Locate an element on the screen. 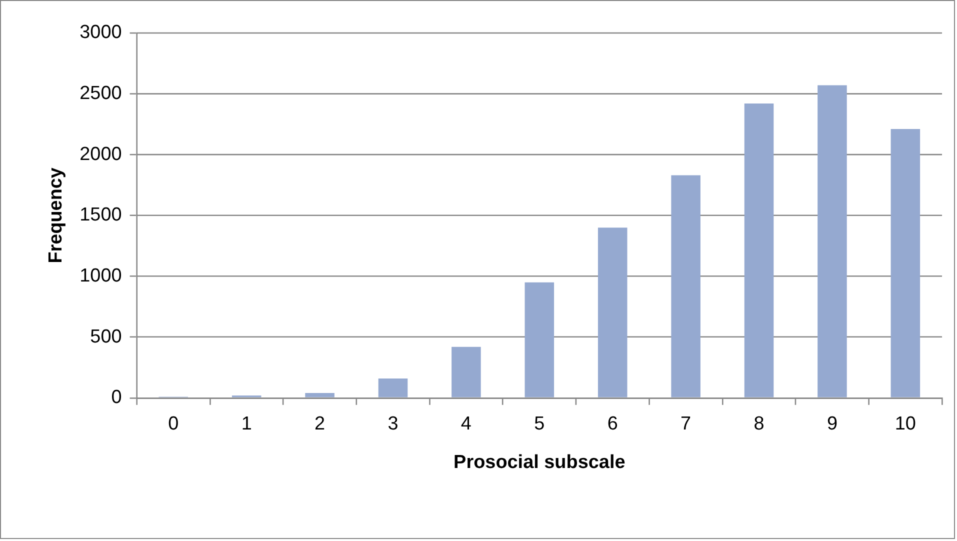 This screenshot has width=957, height=541. x-tick-label: 10 is located at coordinates (905, 423).